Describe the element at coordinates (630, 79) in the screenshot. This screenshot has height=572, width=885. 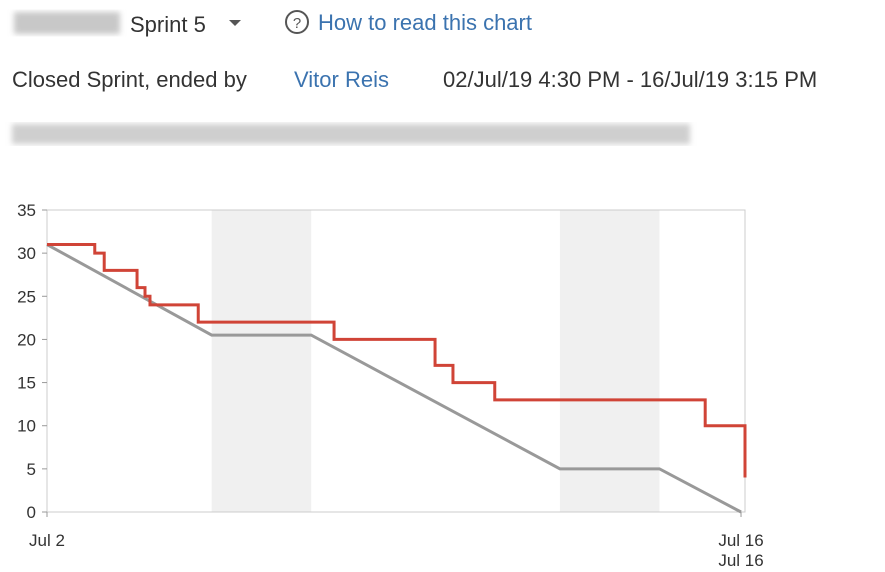
I see `sprint-dates: 02/Jul/19 4:30 PM - 16/Jul/19 3:15 PM` at that location.